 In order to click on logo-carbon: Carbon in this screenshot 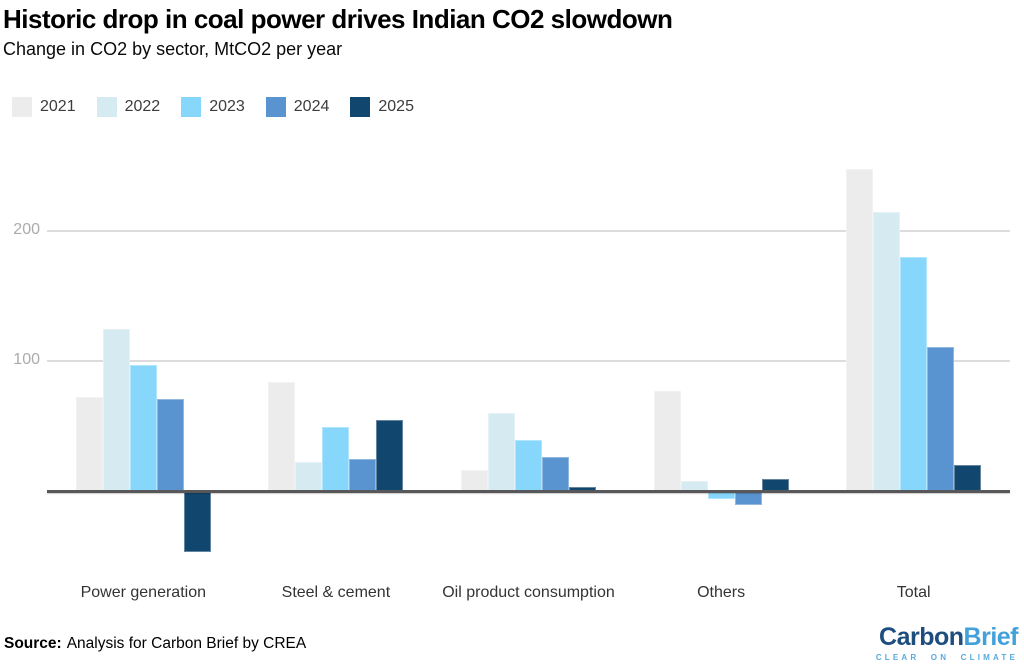, I will do `click(921, 637)`.